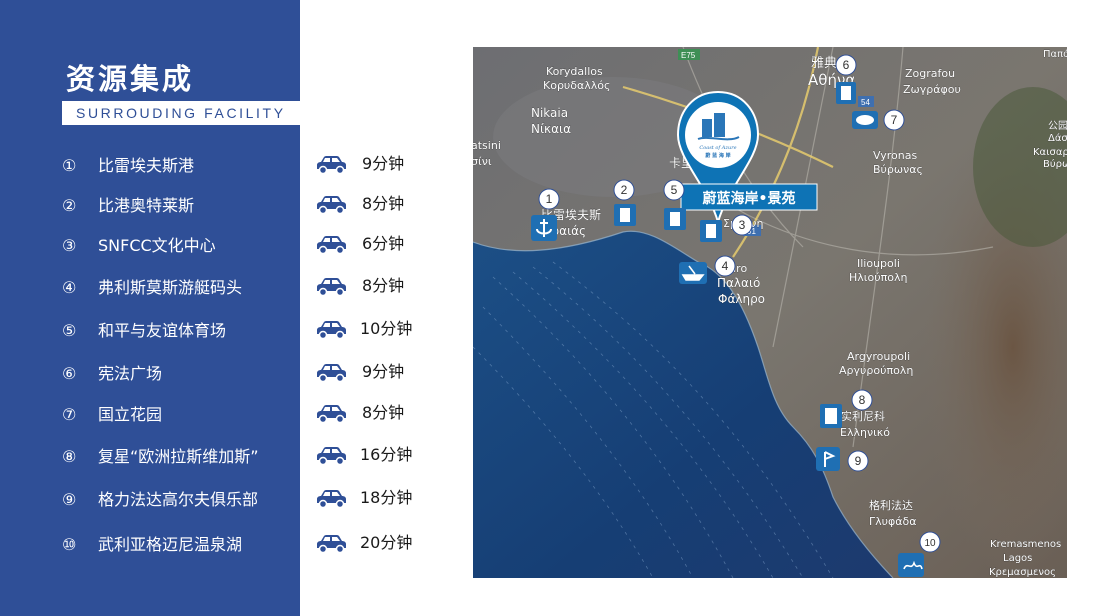  Describe the element at coordinates (146, 165) in the screenshot. I see `facility-name: 比雷埃夫斯港` at that location.